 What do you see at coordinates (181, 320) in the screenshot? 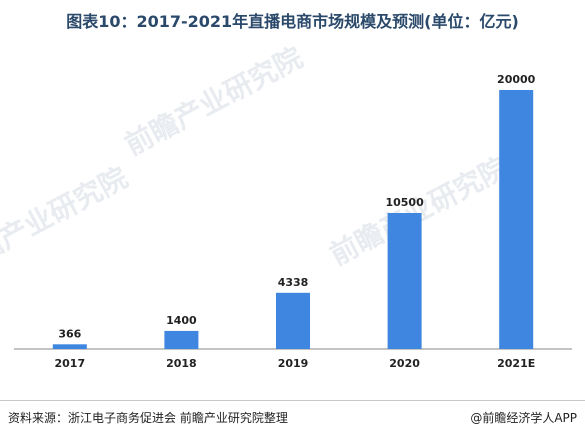
I see `data-label-2018: 1400` at bounding box center [181, 320].